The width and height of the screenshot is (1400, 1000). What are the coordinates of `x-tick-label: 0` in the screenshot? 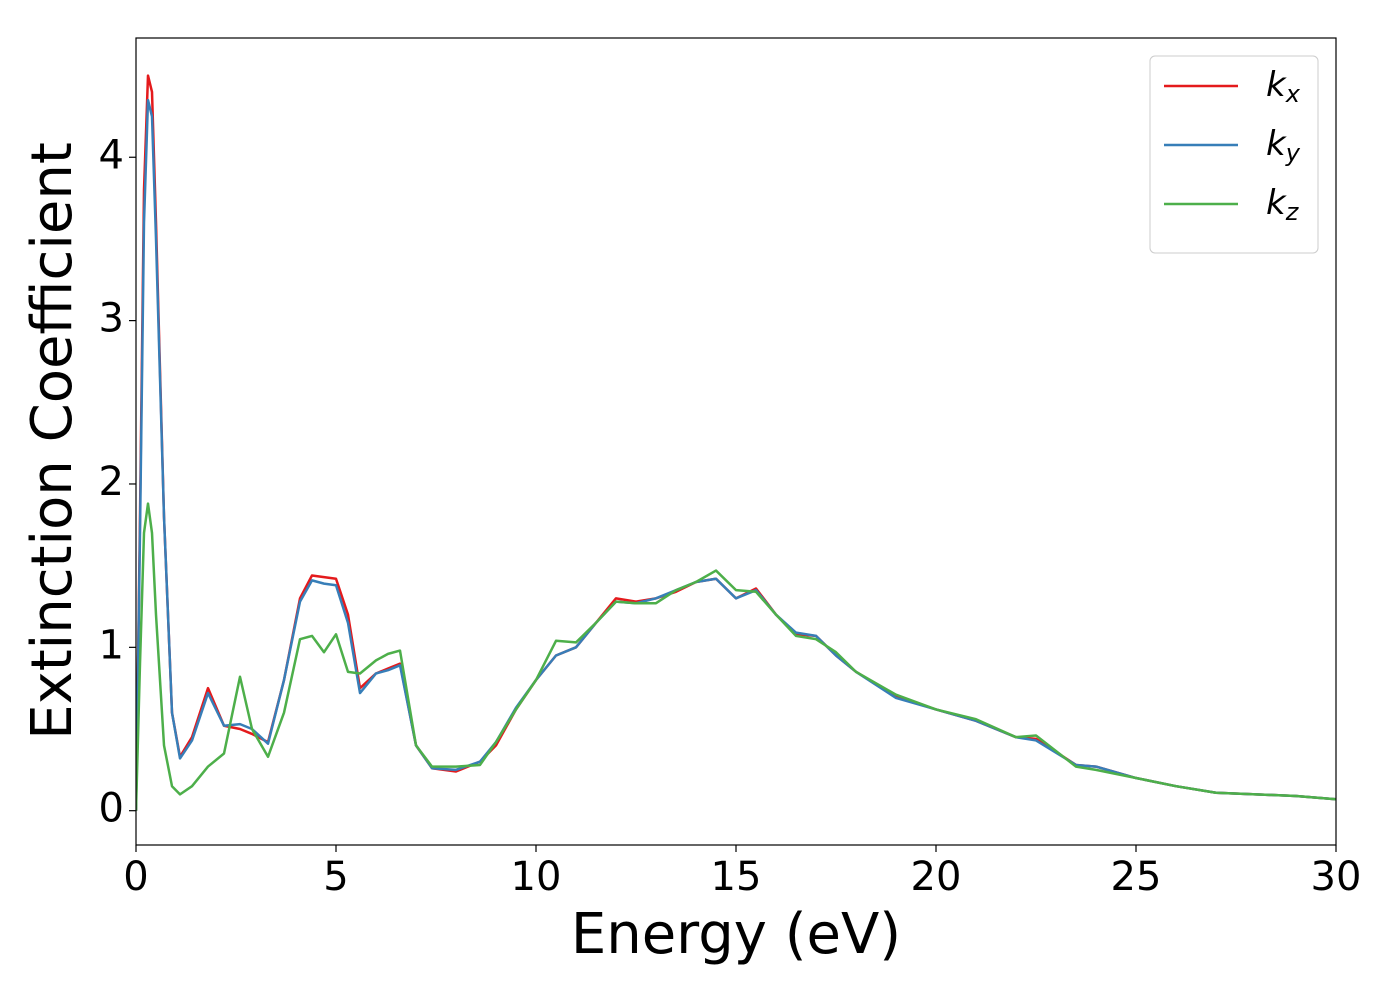 It's located at (135, 877).